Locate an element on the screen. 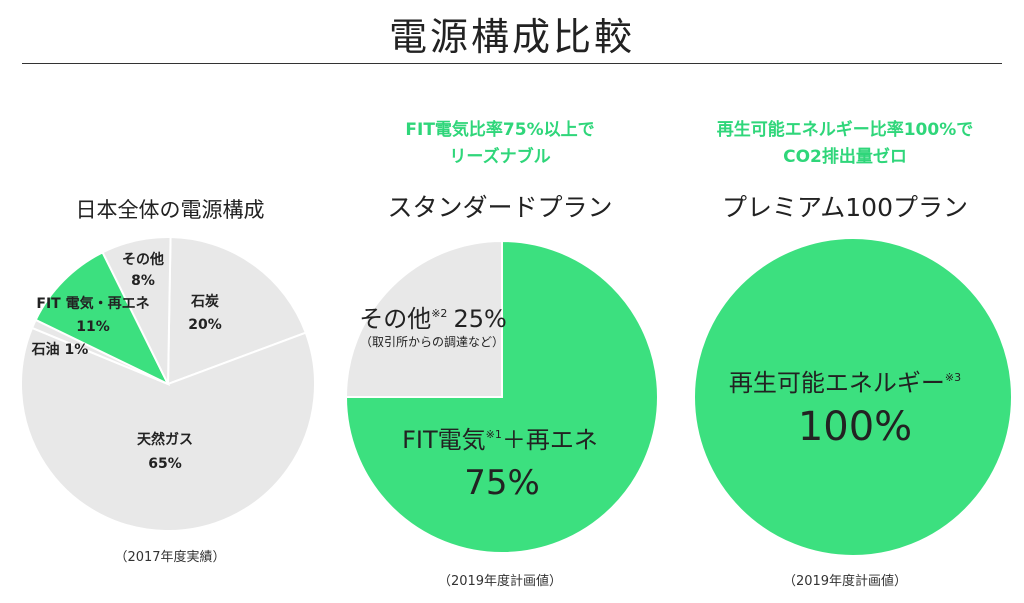  c2-fit-value: 75% is located at coordinates (502, 483).